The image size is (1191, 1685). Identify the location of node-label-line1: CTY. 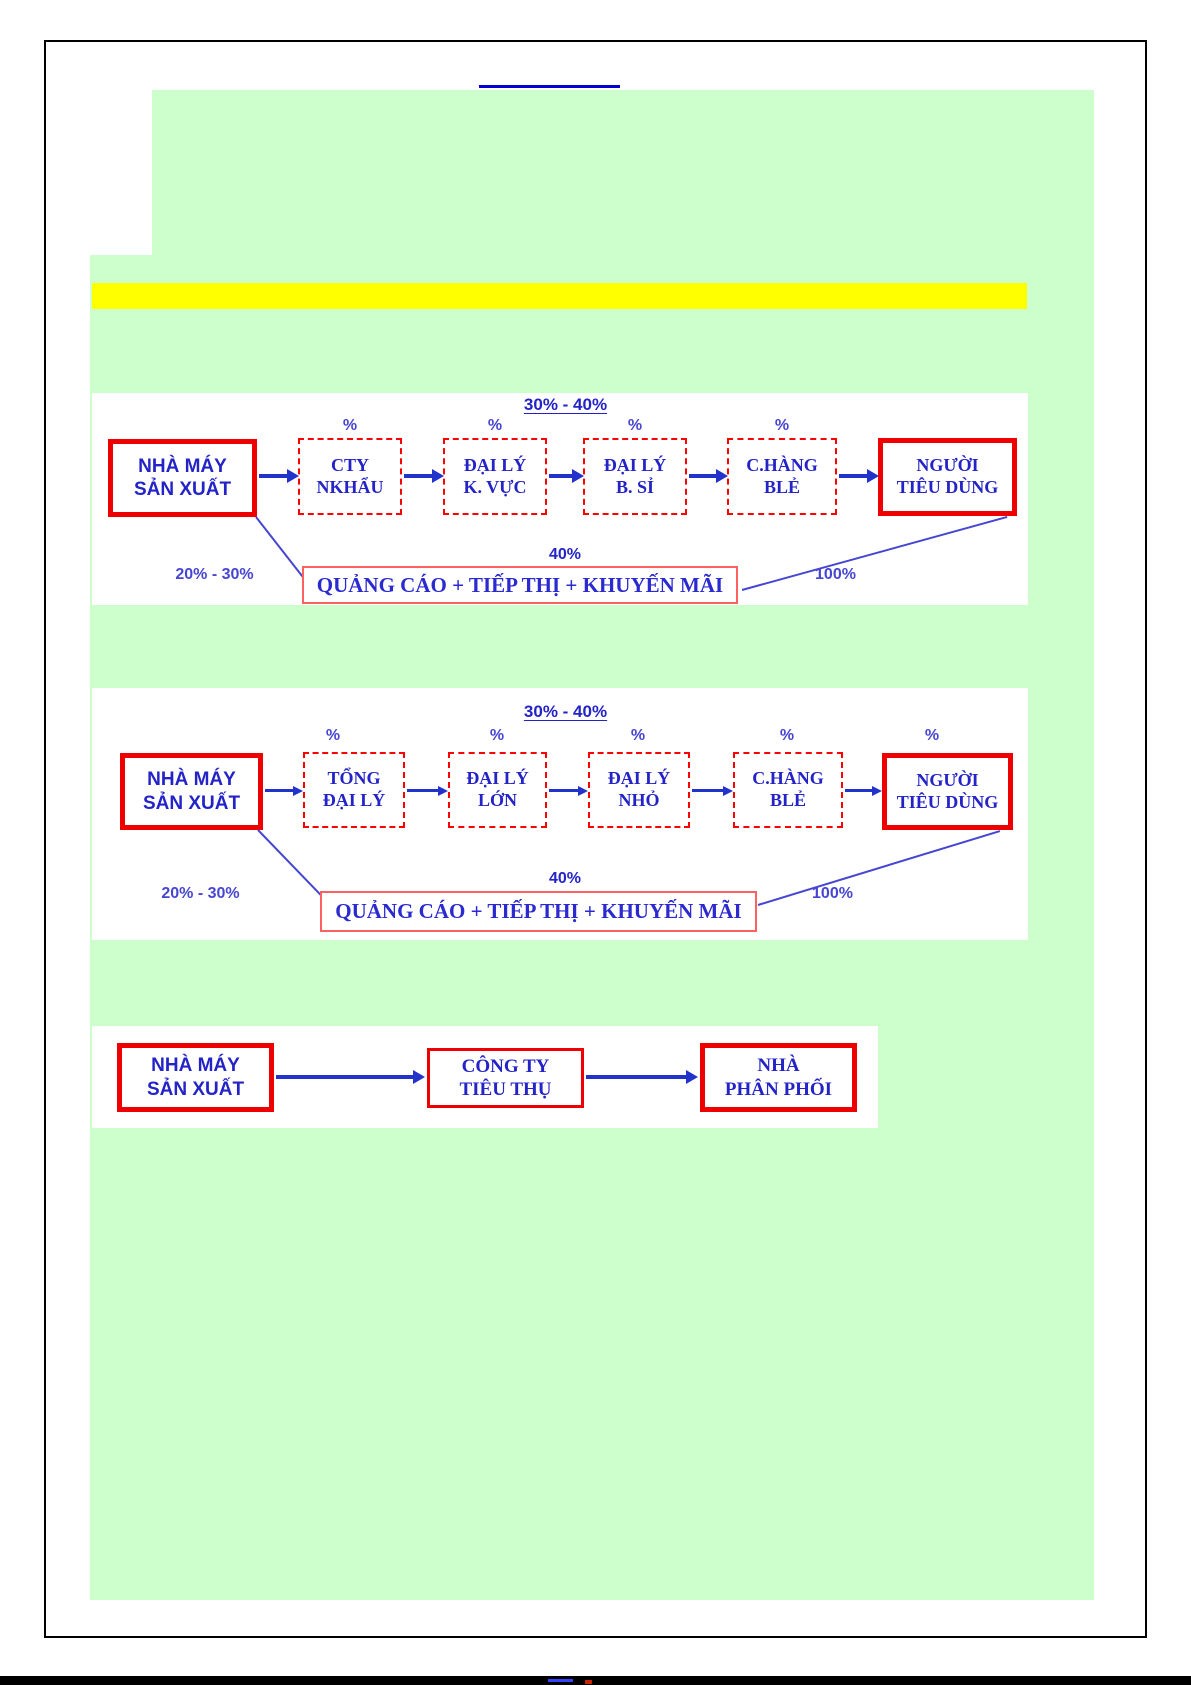
(349, 464).